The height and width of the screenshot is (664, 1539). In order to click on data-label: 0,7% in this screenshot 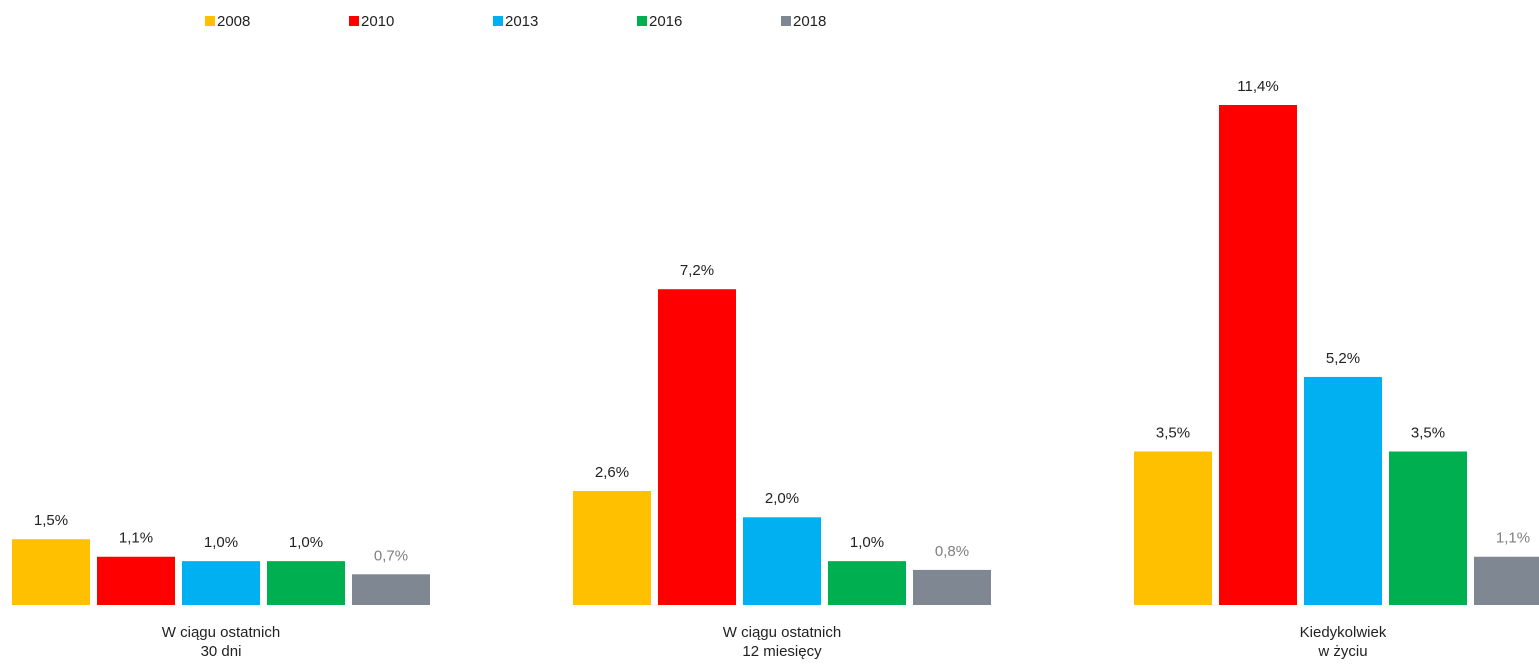, I will do `click(391, 555)`.